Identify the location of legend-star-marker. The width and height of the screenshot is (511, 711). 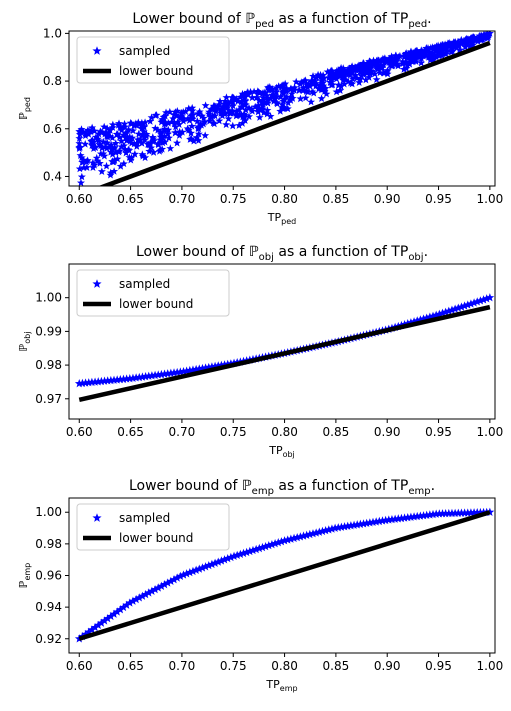
(97, 50).